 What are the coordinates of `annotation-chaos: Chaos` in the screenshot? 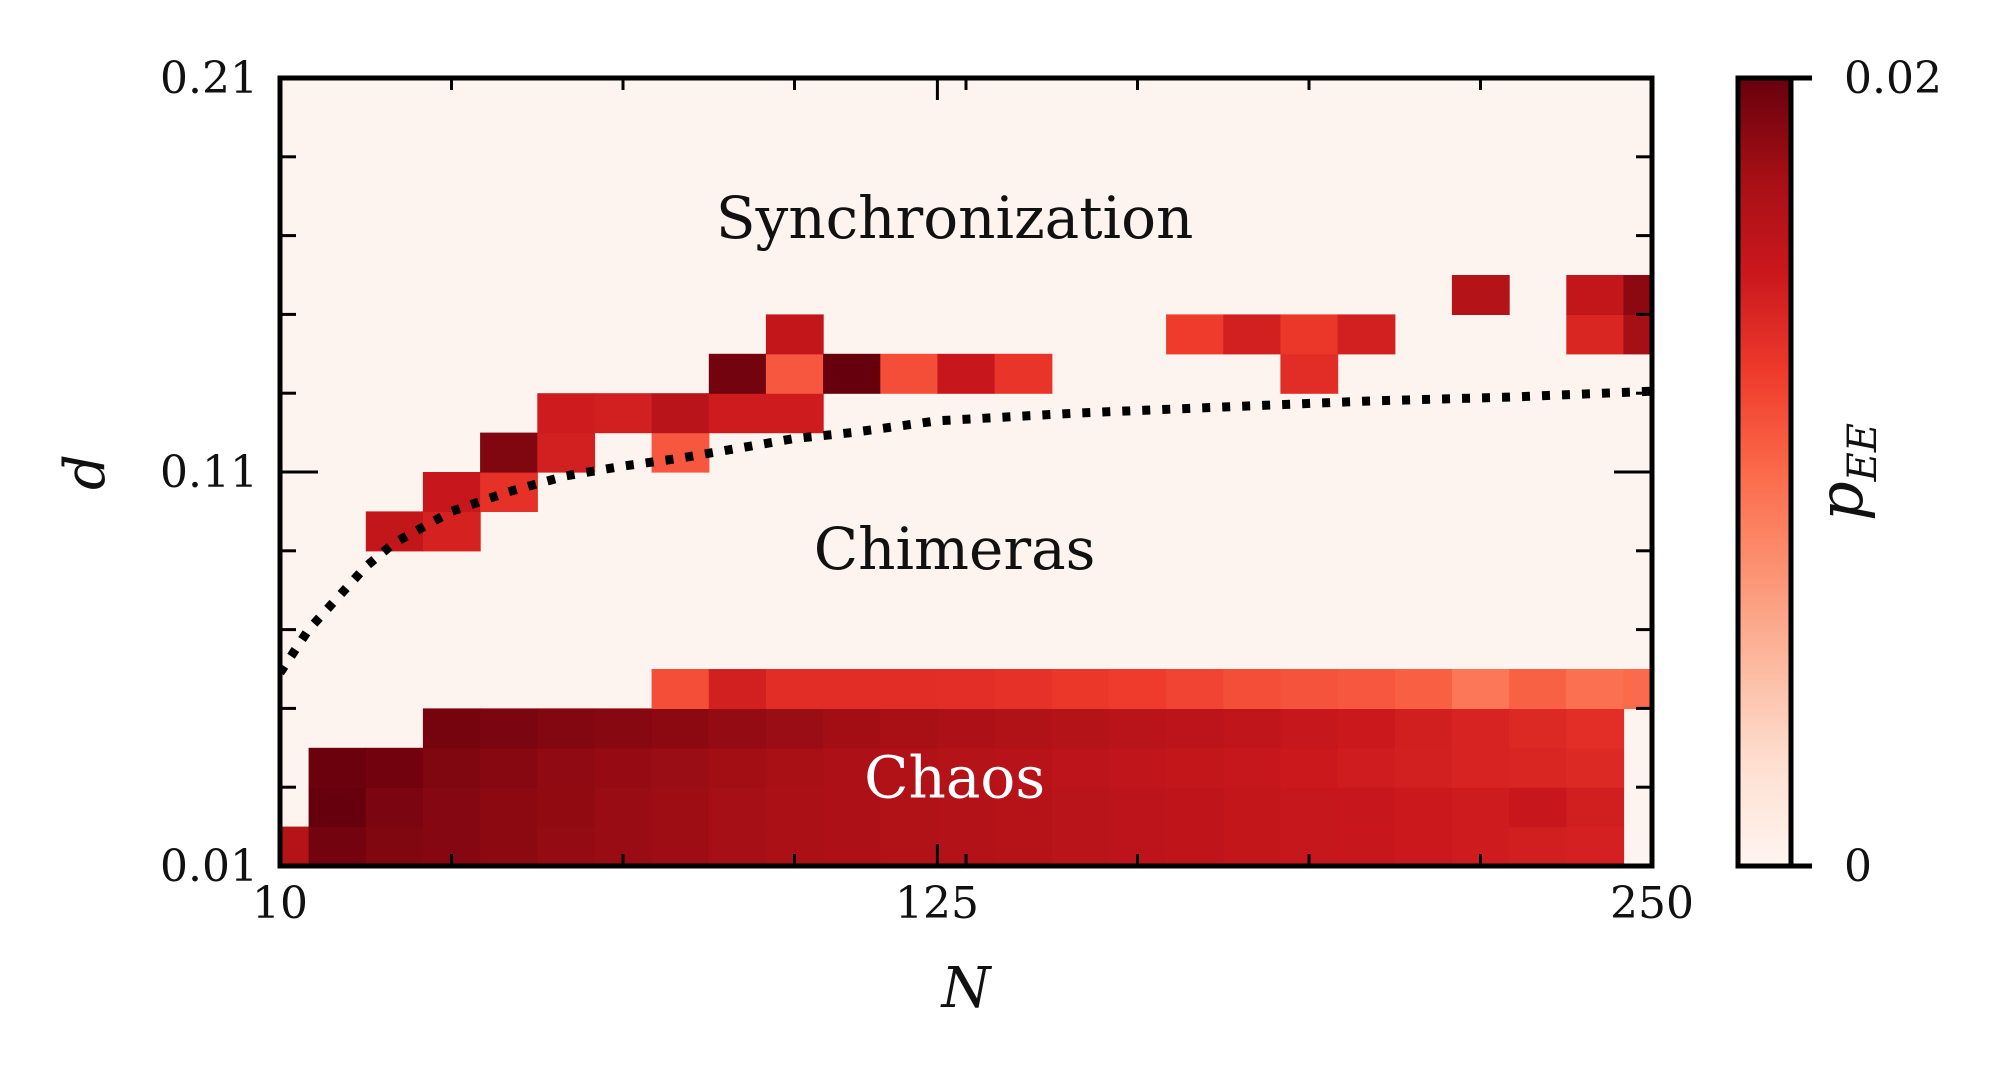 It's located at (954, 777).